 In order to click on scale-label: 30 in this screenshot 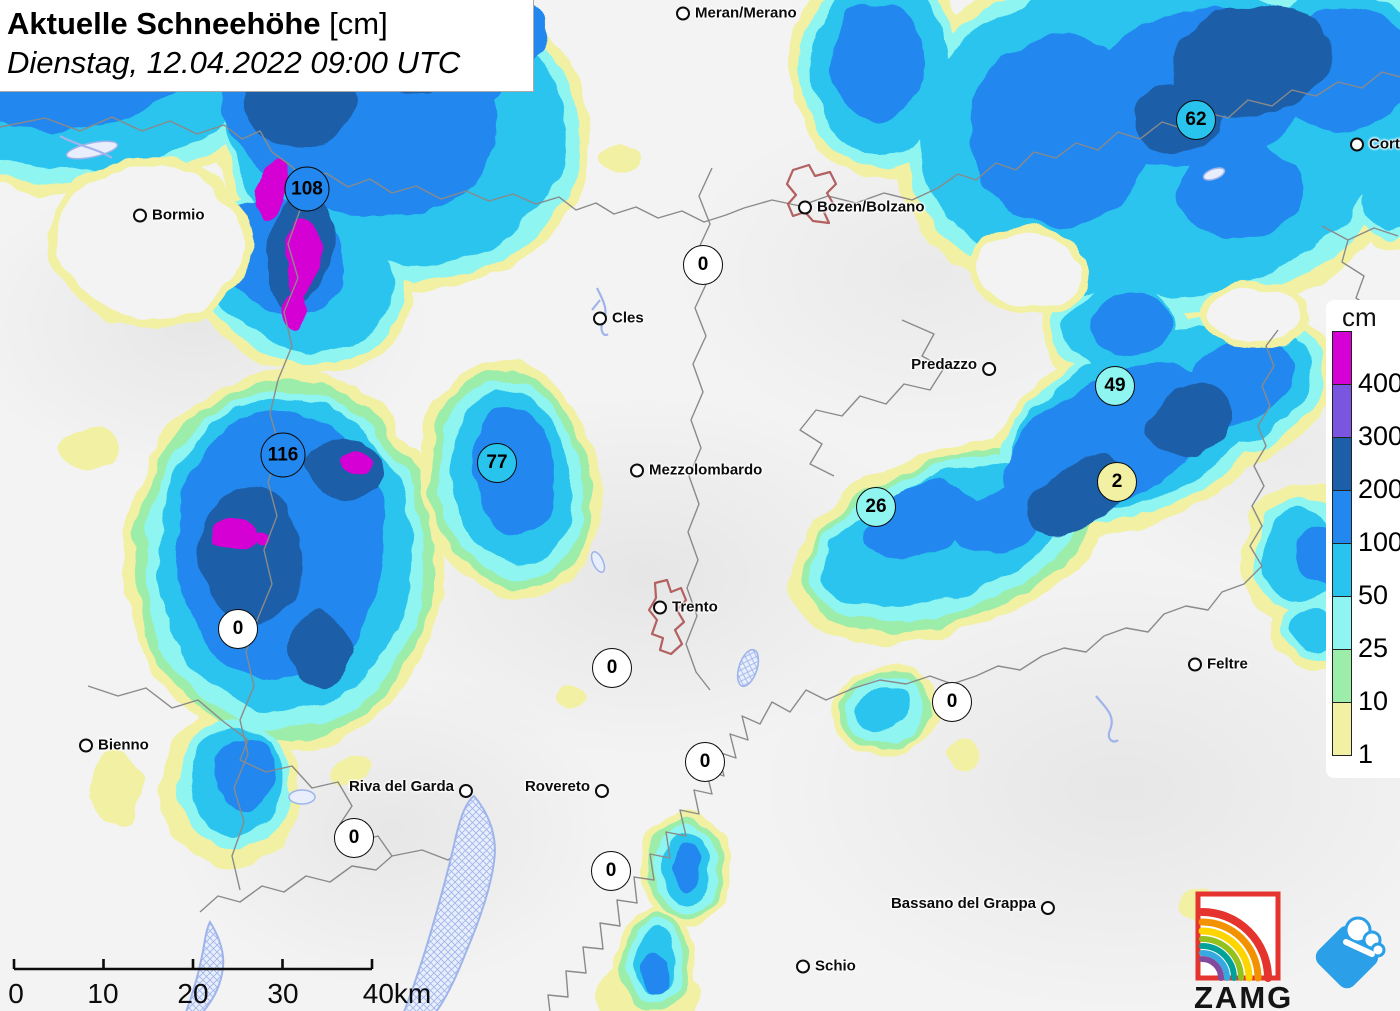, I will do `click(283, 993)`.